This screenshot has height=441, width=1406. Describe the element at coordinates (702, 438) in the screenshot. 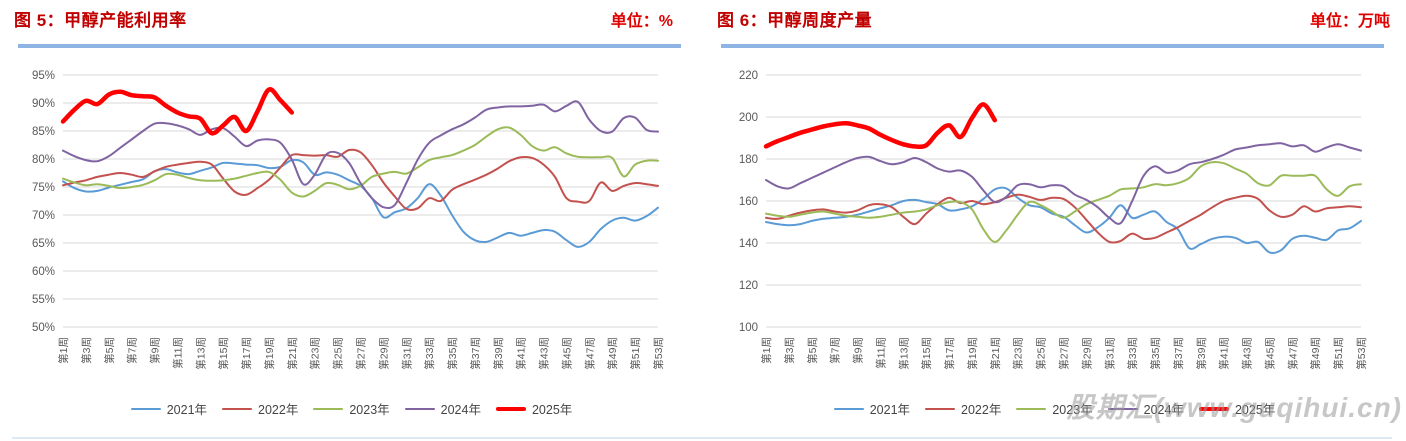

I see `bottom-divider` at that location.